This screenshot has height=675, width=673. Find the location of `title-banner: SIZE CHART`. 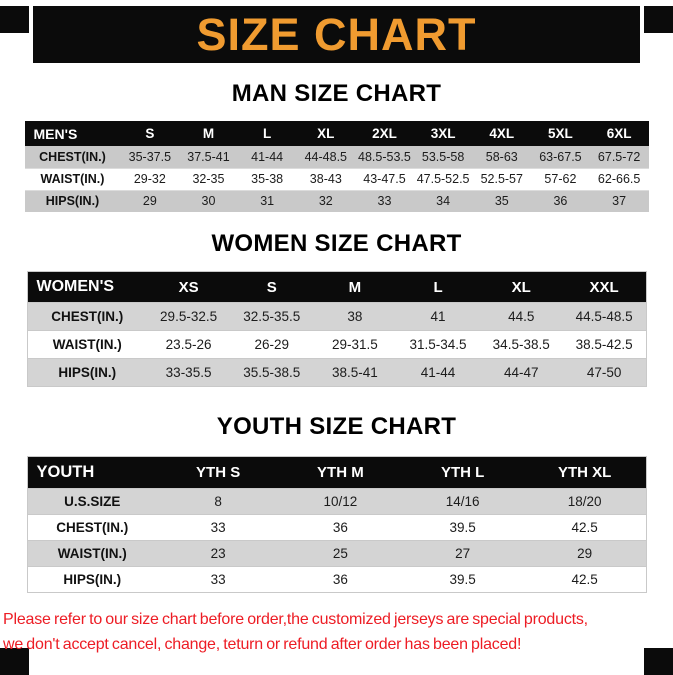

title-banner: SIZE CHART is located at coordinates (336, 34).